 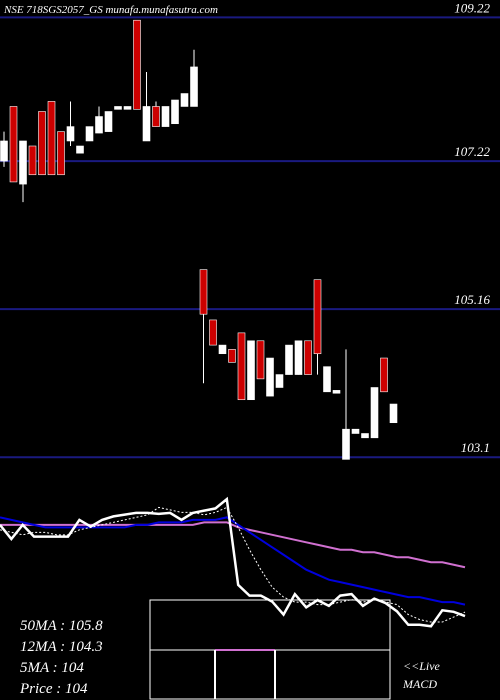 What do you see at coordinates (110, 10) in the screenshot?
I see `chart-title: NSE 718SGS2057_GS munafa.munafasutra.com` at bounding box center [110, 10].